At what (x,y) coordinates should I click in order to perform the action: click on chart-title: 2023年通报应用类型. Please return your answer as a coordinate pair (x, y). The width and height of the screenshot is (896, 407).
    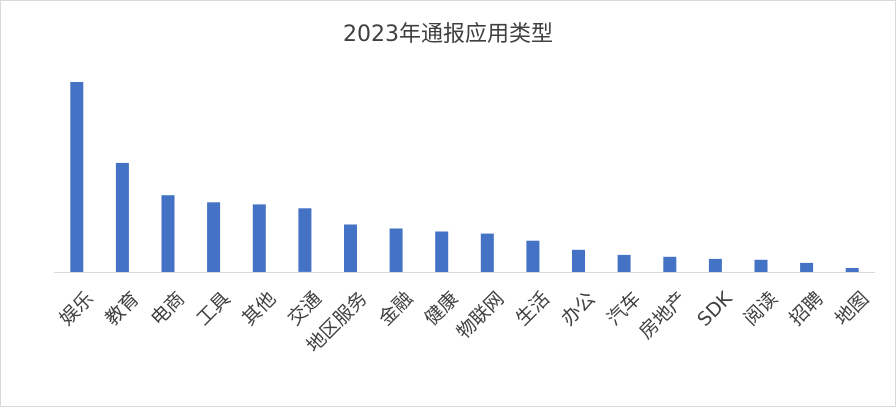
    Looking at the image, I should click on (448, 34).